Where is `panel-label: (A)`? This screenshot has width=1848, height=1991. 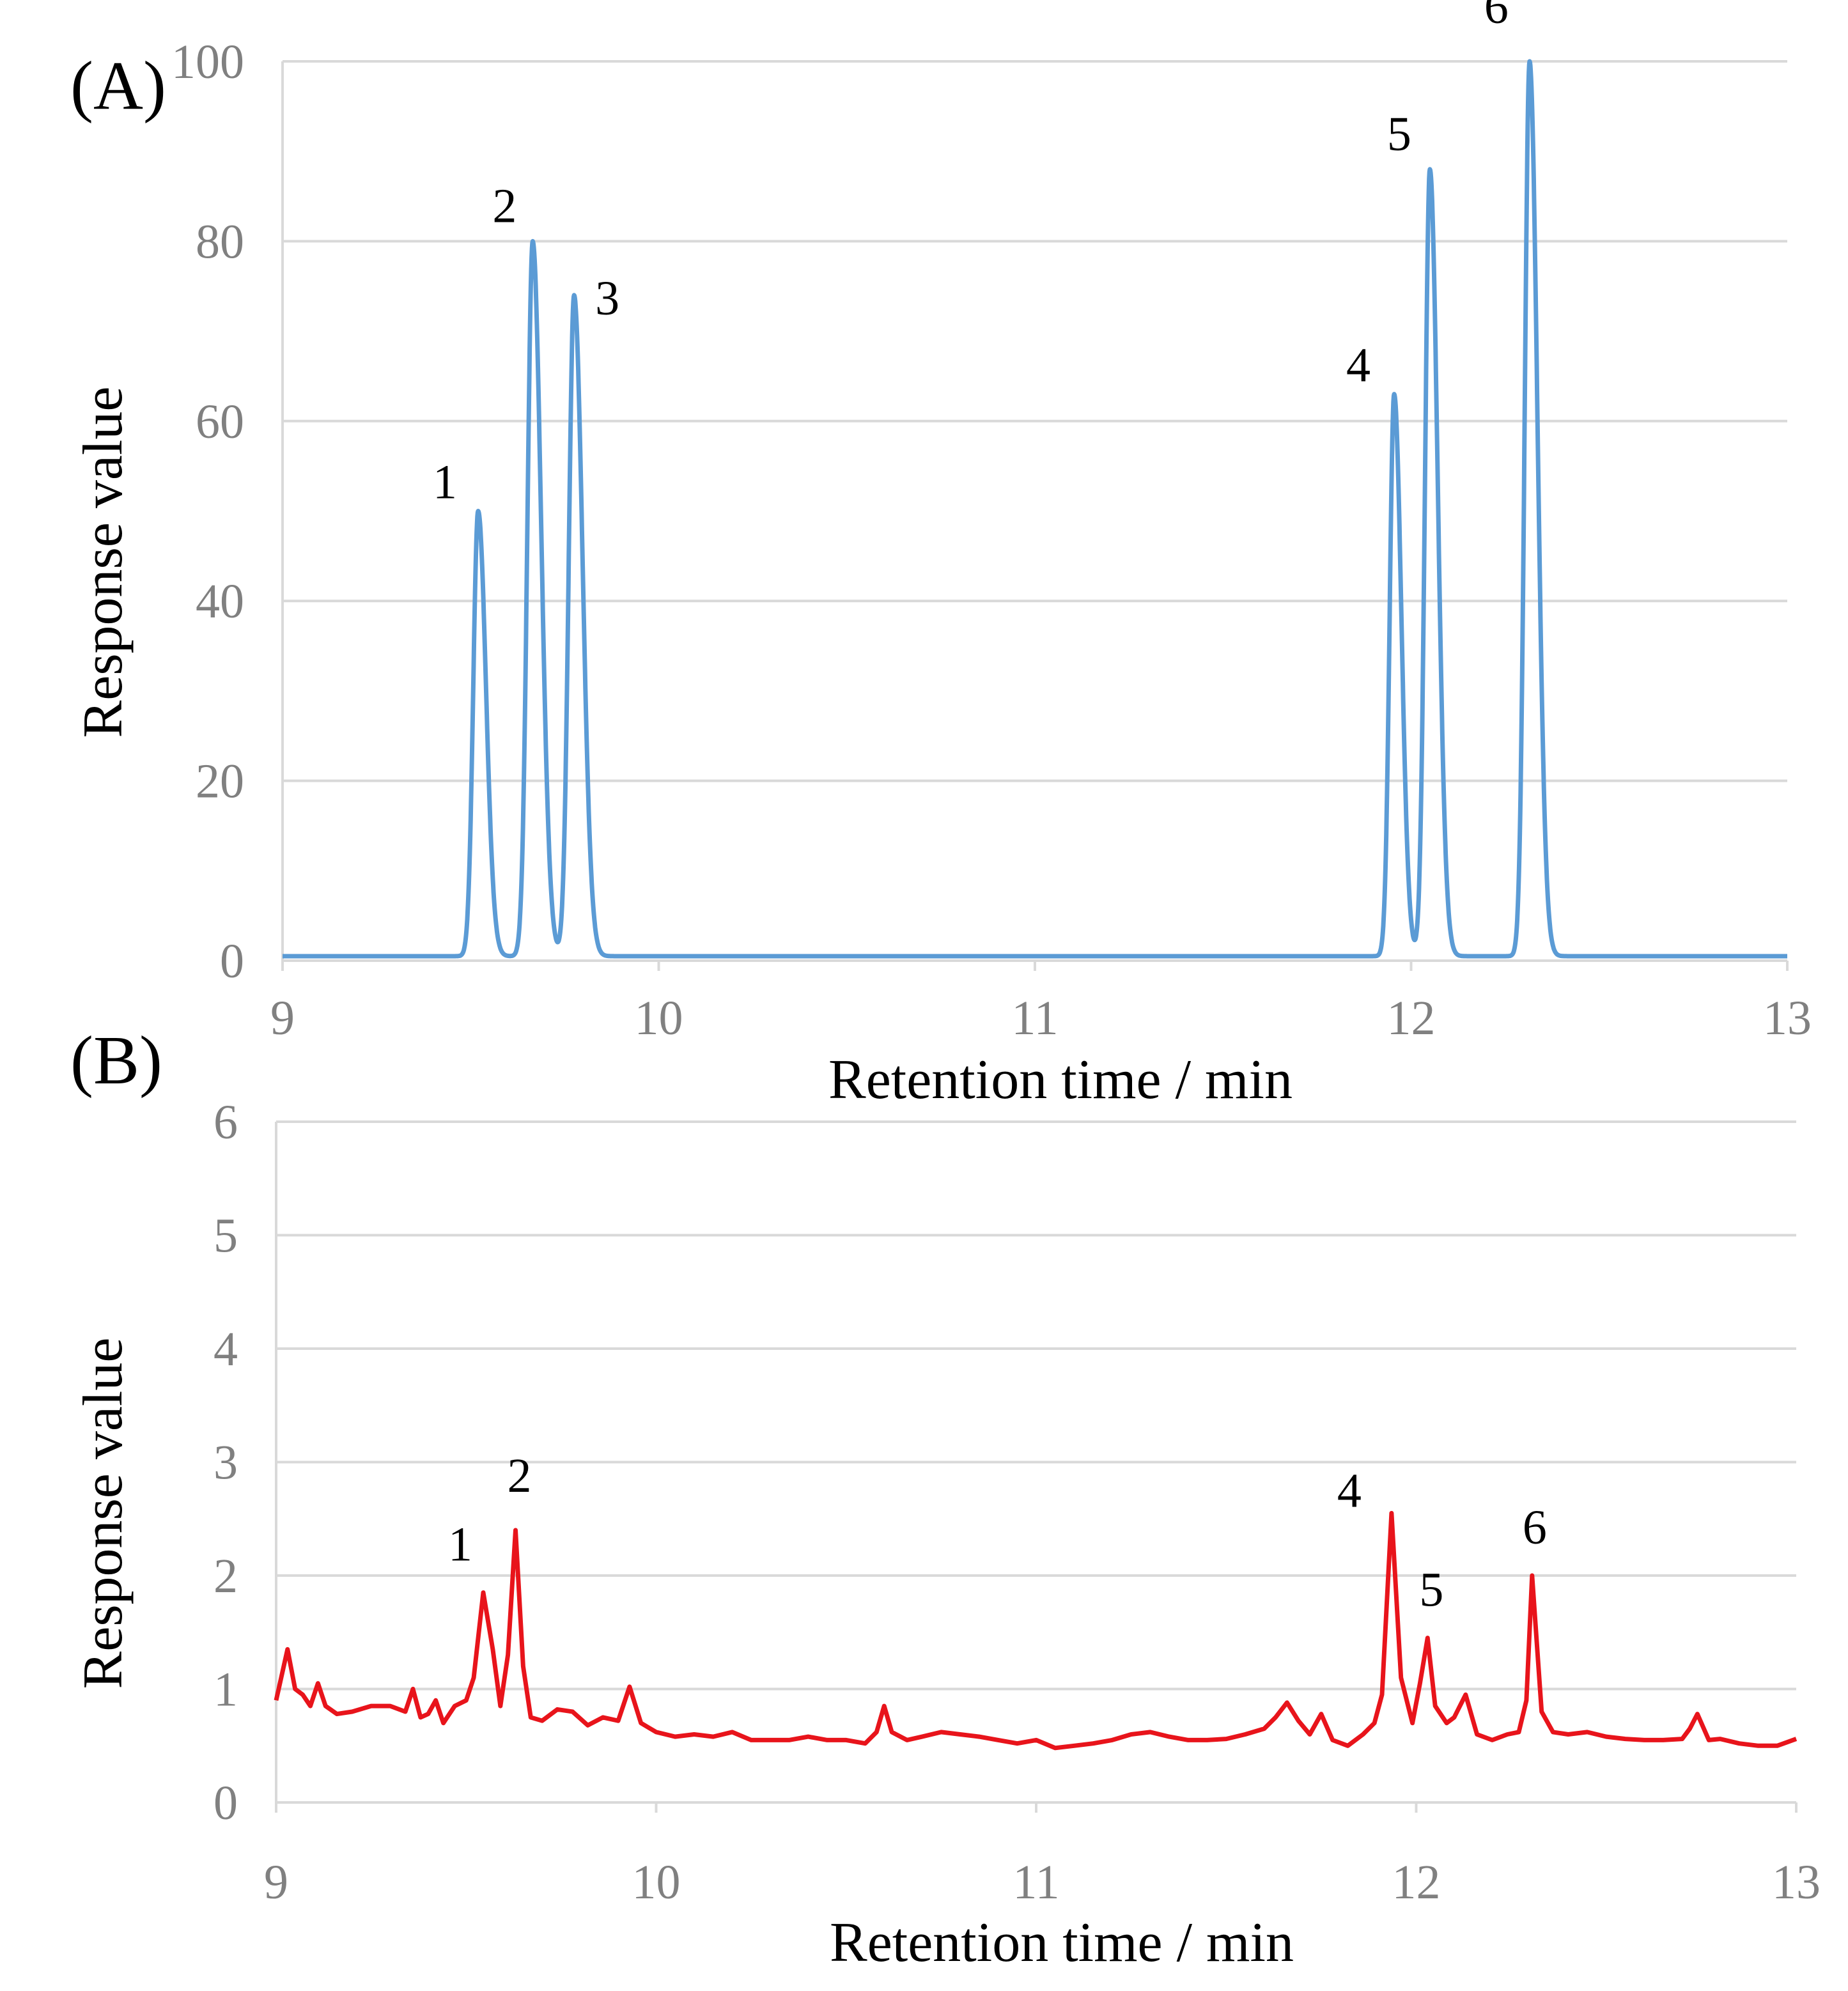 panel-label: (A) is located at coordinates (118, 86).